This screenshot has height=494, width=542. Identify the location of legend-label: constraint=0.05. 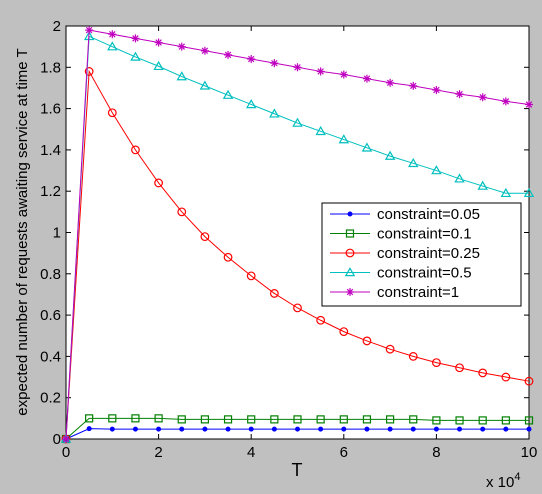
(428, 214).